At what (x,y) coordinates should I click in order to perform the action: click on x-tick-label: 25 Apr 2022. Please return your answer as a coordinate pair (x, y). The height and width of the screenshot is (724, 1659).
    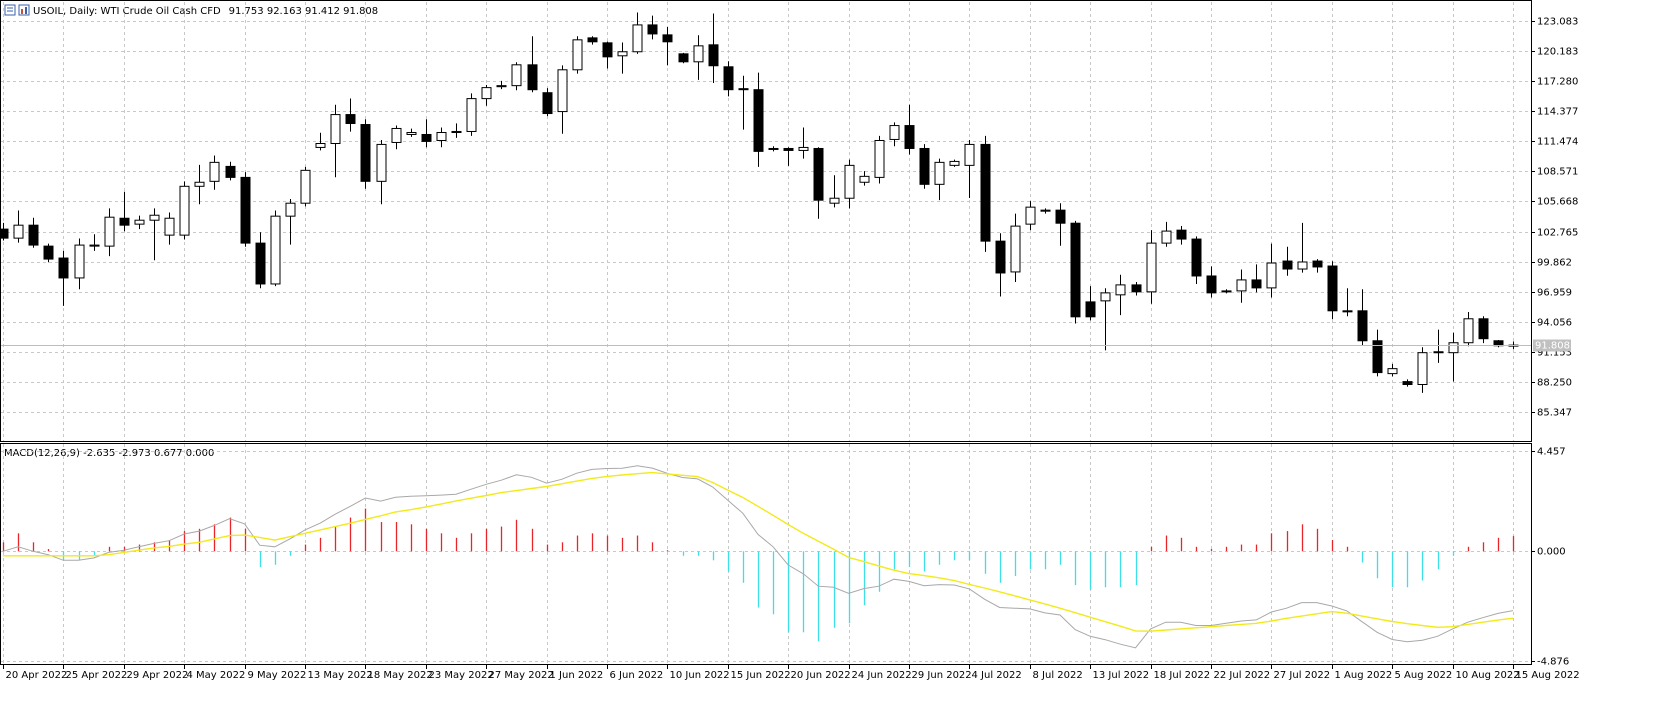
    Looking at the image, I should click on (97, 675).